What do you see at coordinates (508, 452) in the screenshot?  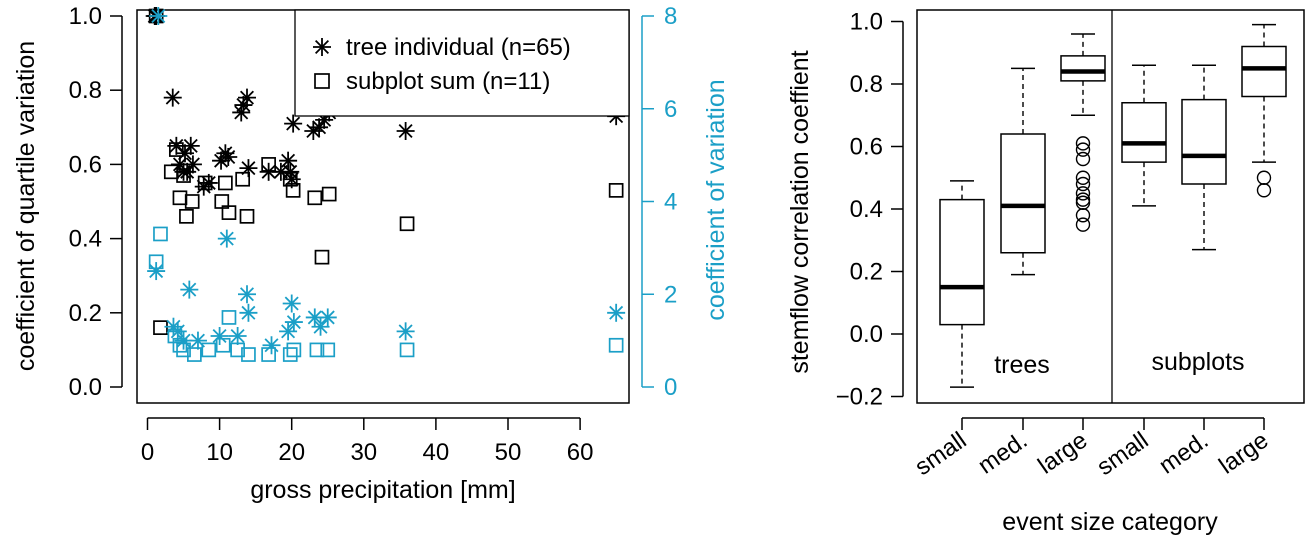 I see `left-x-tick-label: 50` at bounding box center [508, 452].